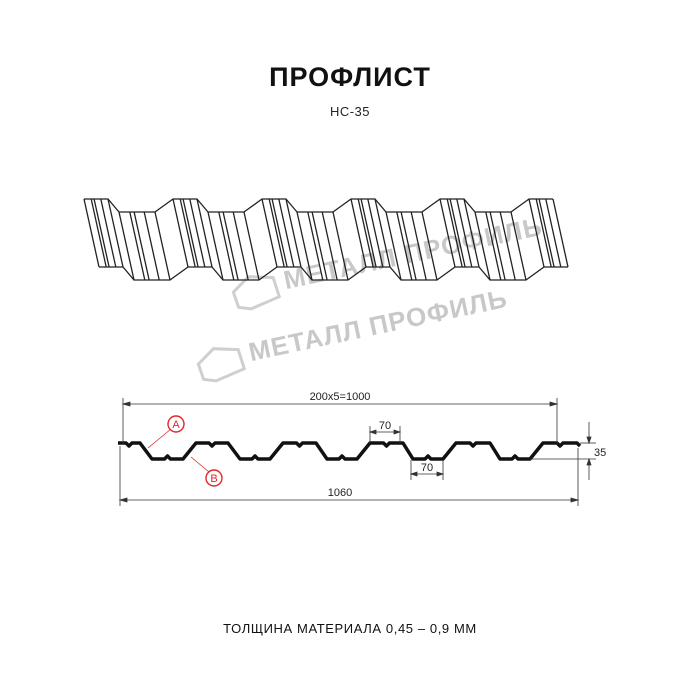  What do you see at coordinates (318, 205) in the screenshot?
I see `sheet-top-edge` at bounding box center [318, 205].